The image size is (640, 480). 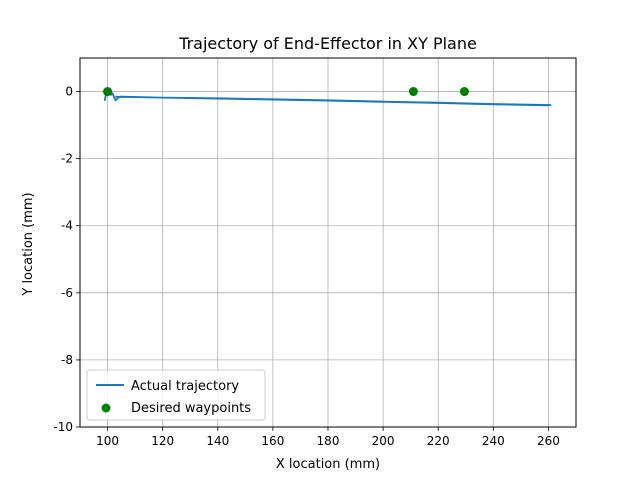 I want to click on y-tick-label: -2, so click(x=67, y=159).